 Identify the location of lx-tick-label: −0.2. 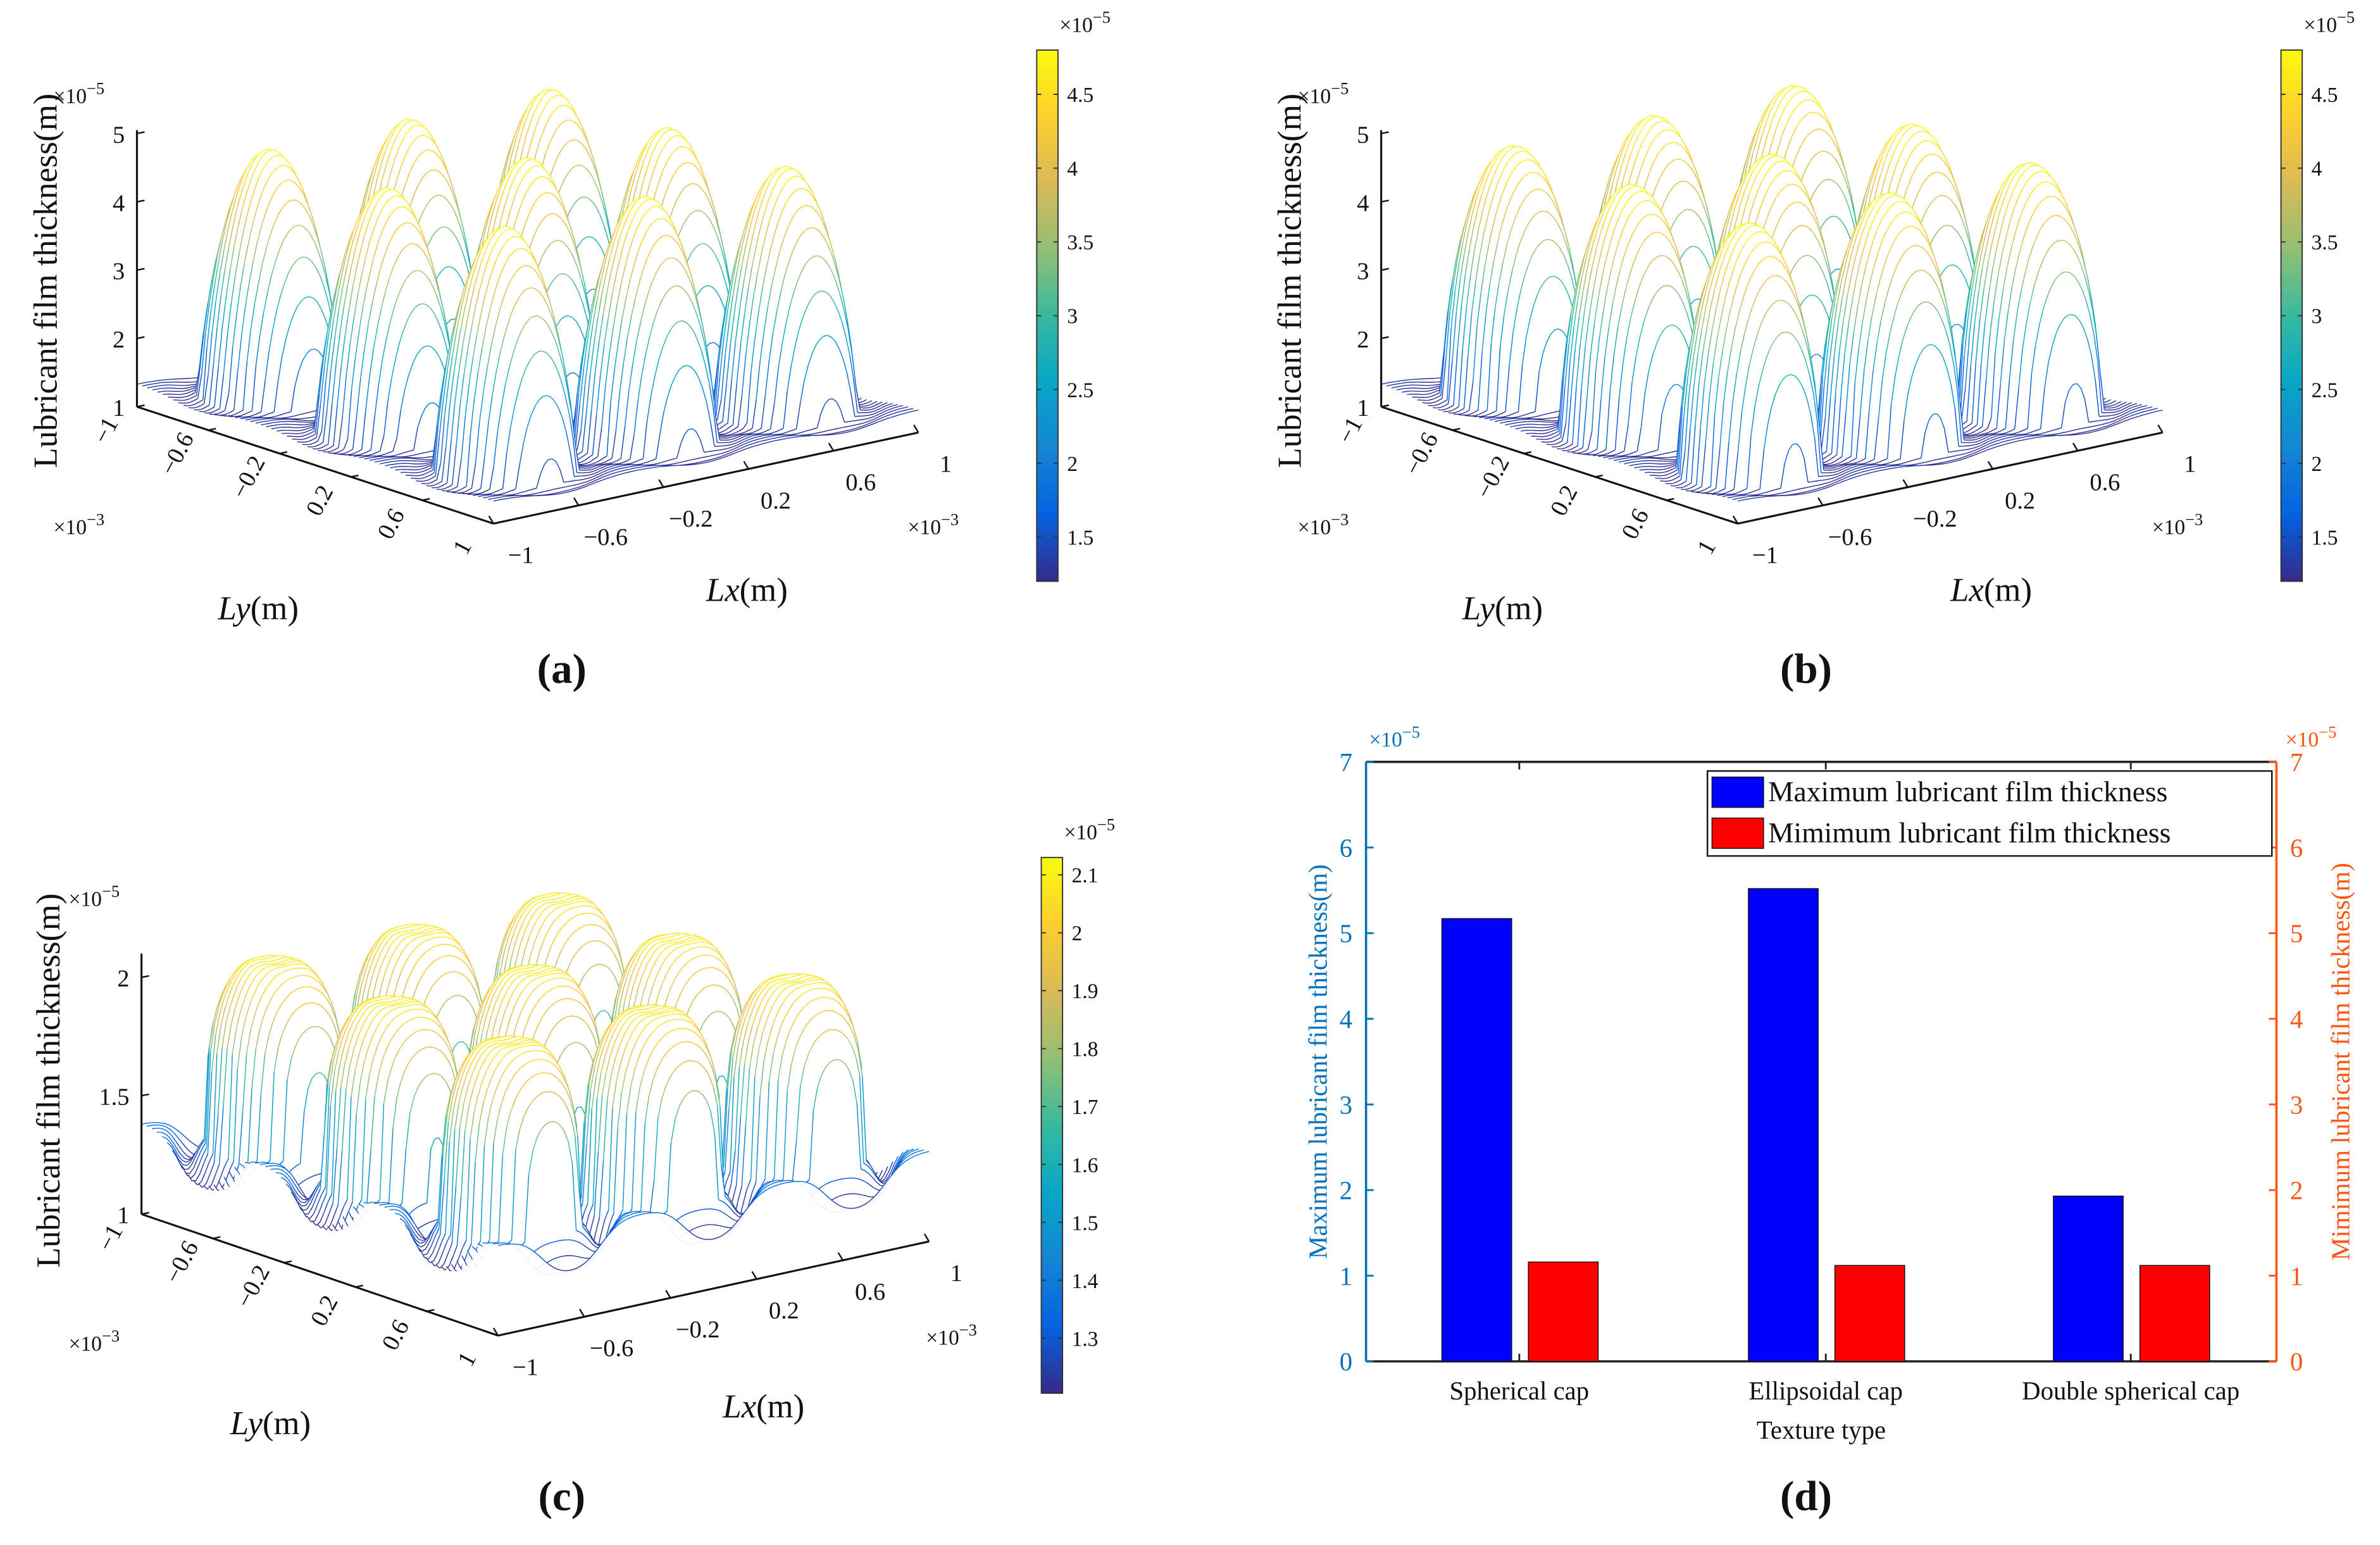
(698, 1330).